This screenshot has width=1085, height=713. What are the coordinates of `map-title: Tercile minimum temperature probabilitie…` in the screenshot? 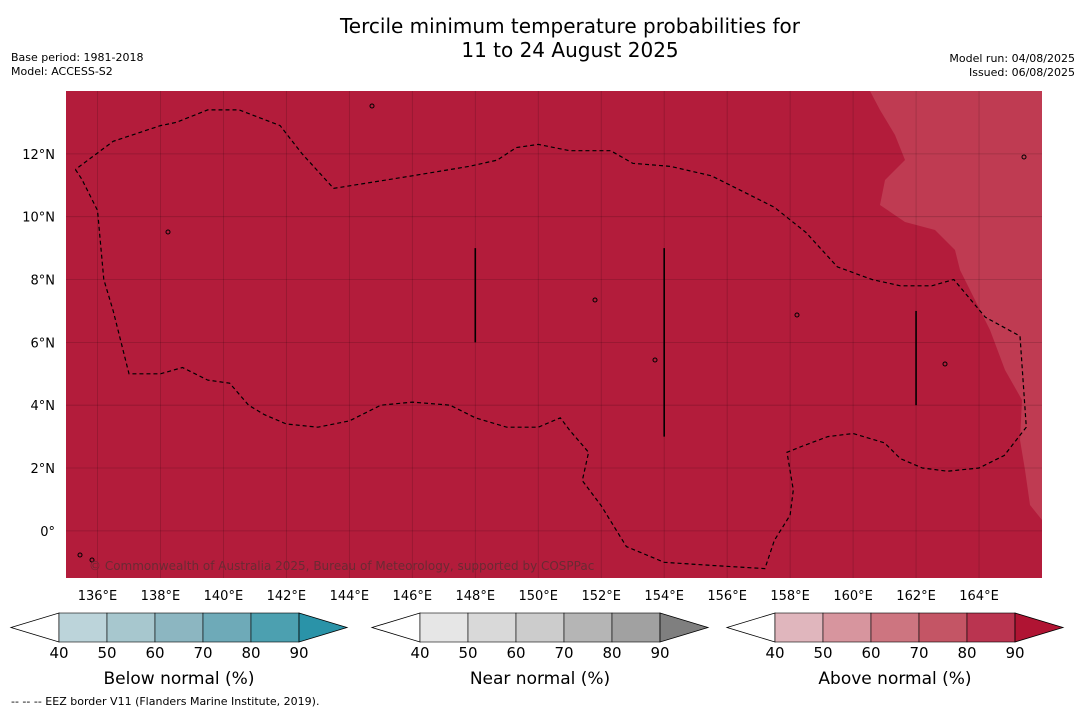 It's located at (542, 38).